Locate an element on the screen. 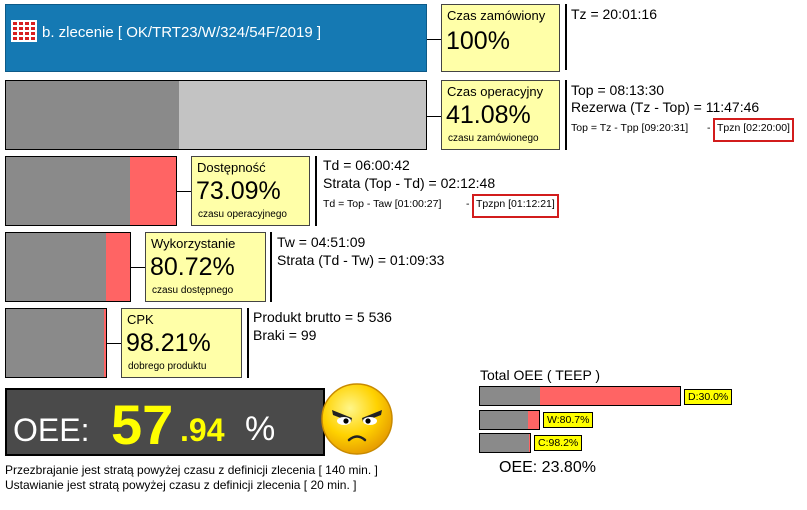 The height and width of the screenshot is (510, 807). kpi-value: 100% is located at coordinates (478, 41).